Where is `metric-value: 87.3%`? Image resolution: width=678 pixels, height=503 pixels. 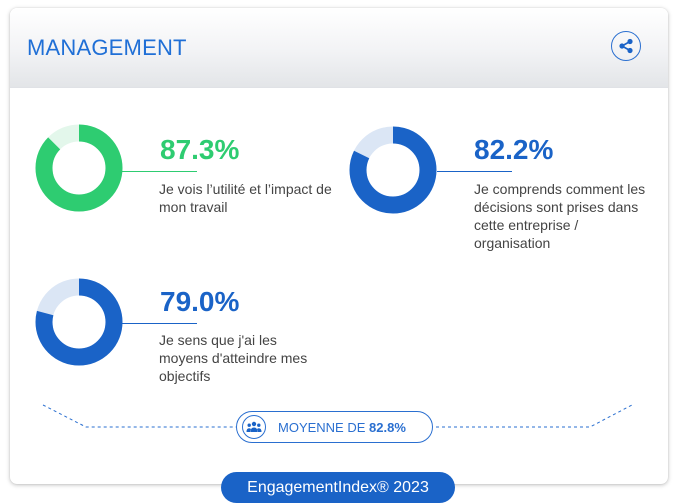 metric-value: 87.3% is located at coordinates (200, 149).